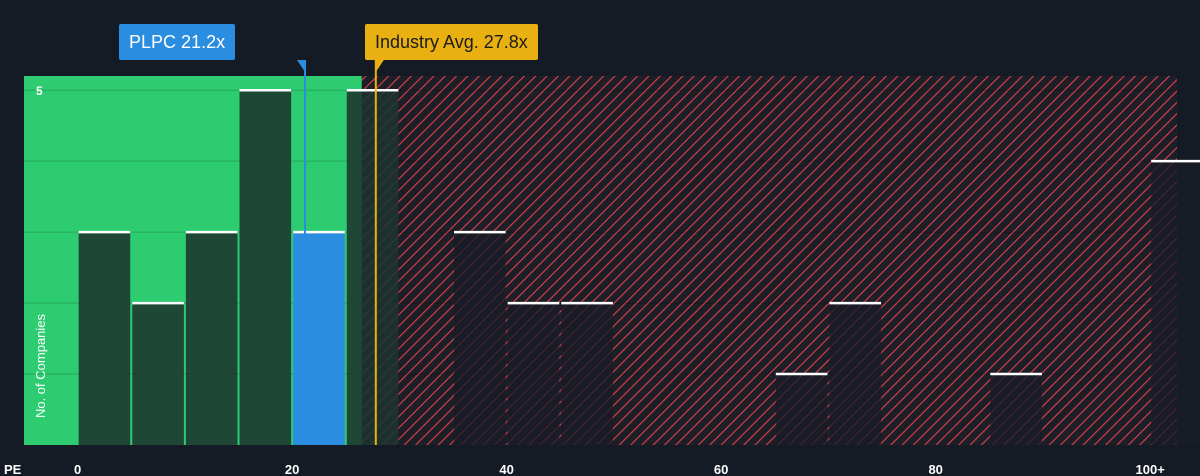 The image size is (1200, 476). What do you see at coordinates (153, 42) in the screenshot?
I see `company-ticker: PLPC` at bounding box center [153, 42].